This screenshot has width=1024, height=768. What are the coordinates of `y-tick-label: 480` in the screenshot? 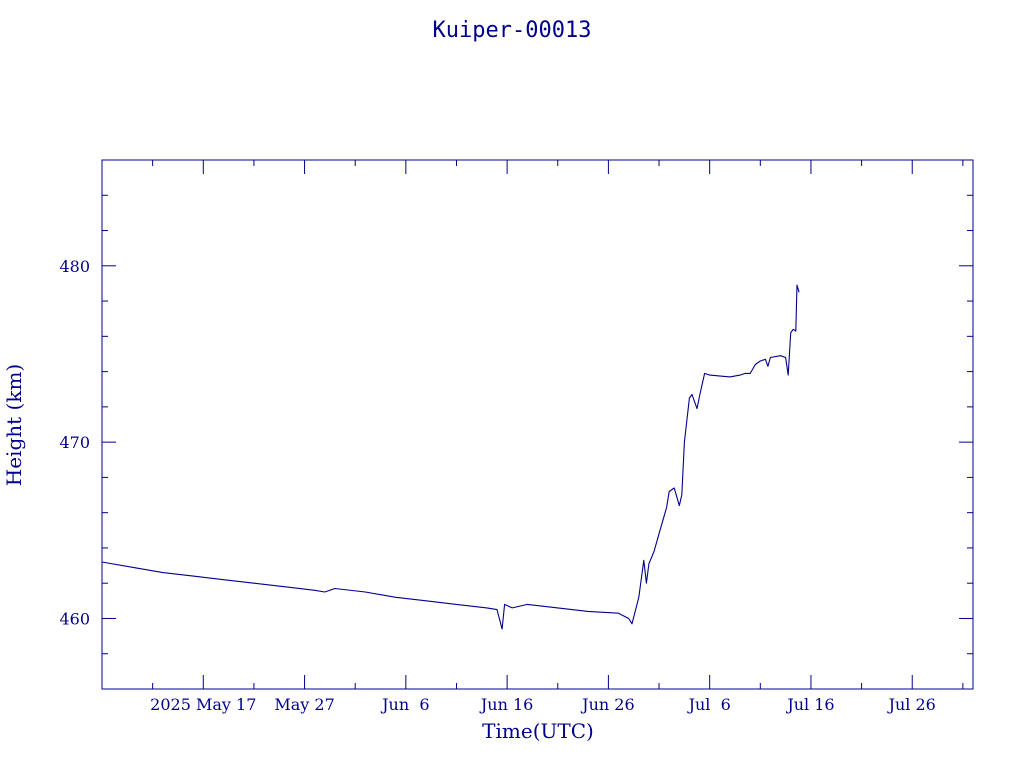 It's located at (74, 266).